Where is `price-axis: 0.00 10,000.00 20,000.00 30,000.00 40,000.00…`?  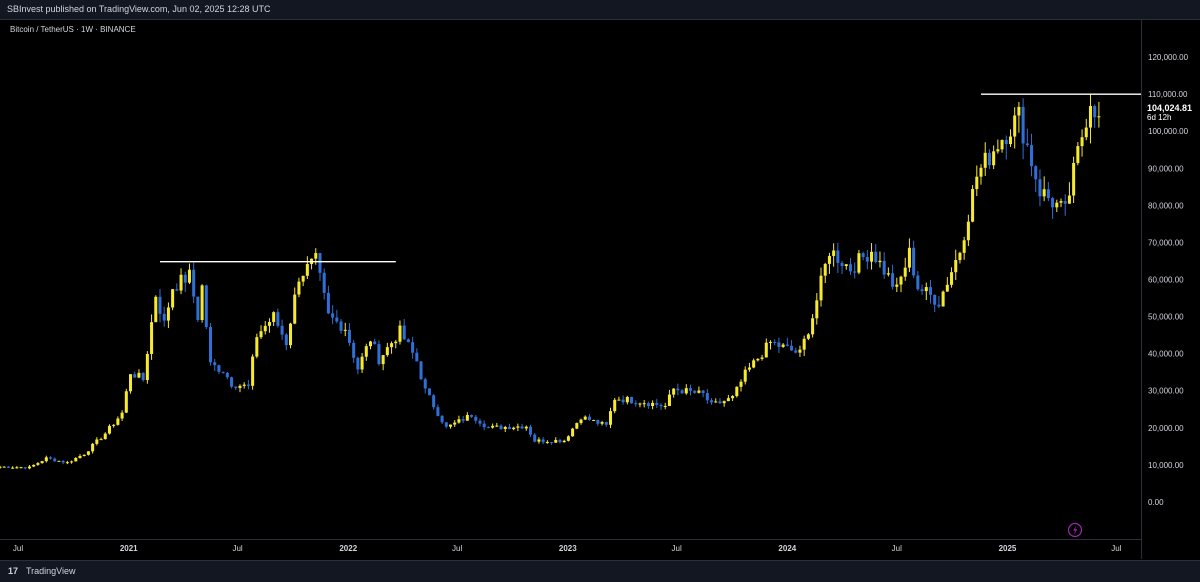 price-axis: 0.00 10,000.00 20,000.00 30,000.00 40,000.00… is located at coordinates (1168, 280).